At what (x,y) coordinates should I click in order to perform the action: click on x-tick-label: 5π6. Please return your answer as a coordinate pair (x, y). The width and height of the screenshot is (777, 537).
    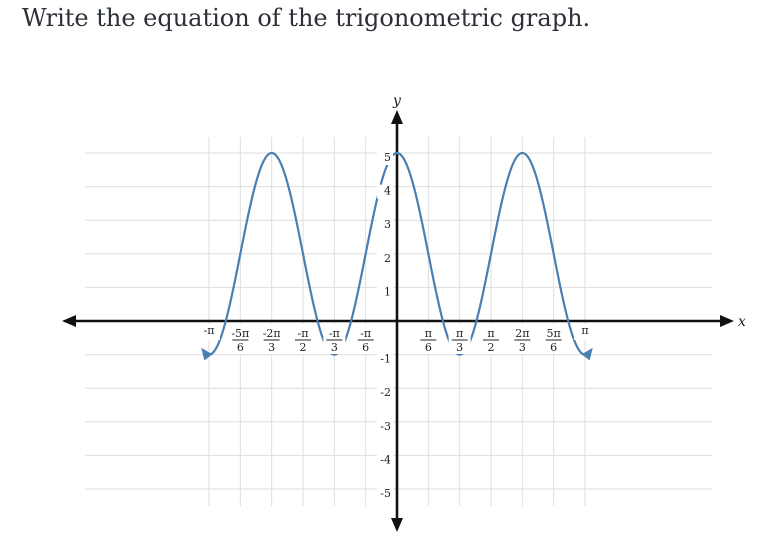
    Looking at the image, I should click on (553, 339).